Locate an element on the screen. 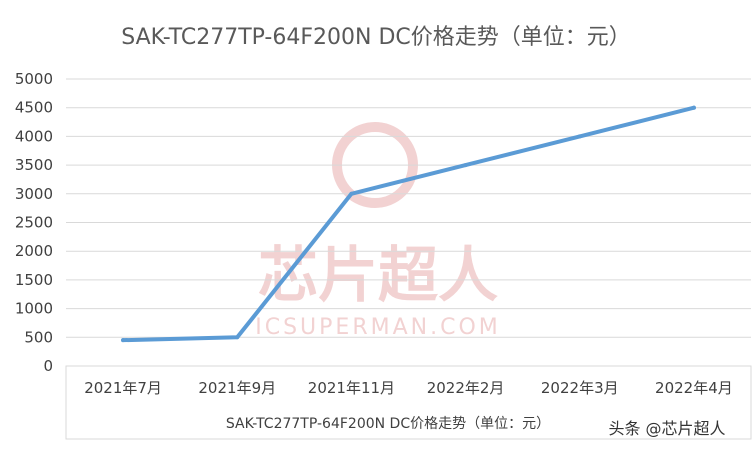 This screenshot has height=452, width=752. y-axis-ticks: 0 500 1000 1500 2000 2500 3000 3500 4000 4500 5000 is located at coordinates (34, 222).